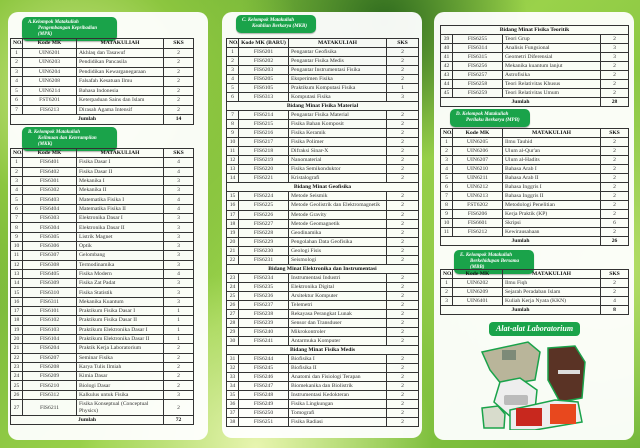  What do you see at coordinates (534, 160) in the screenshot?
I see `table-row: 3 UIN6207 Ulum al-Hadits 2` at bounding box center [534, 160].